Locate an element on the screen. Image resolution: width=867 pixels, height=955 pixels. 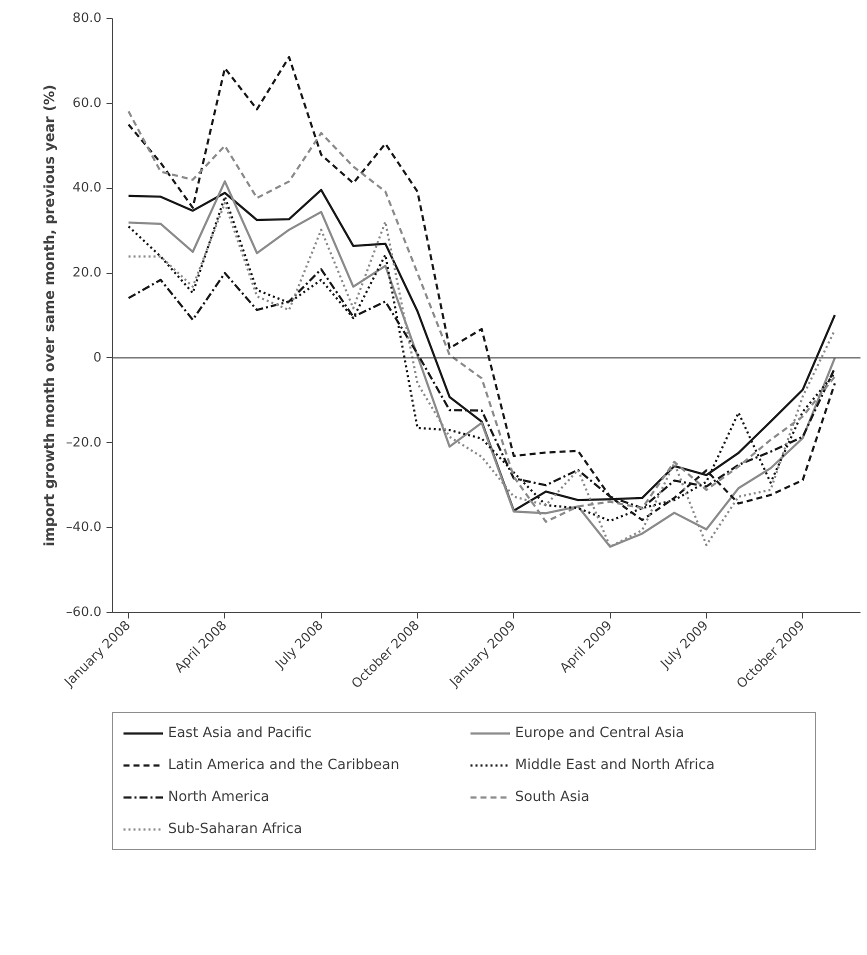
legend-label: Middle East and North Africa is located at coordinates (615, 765).